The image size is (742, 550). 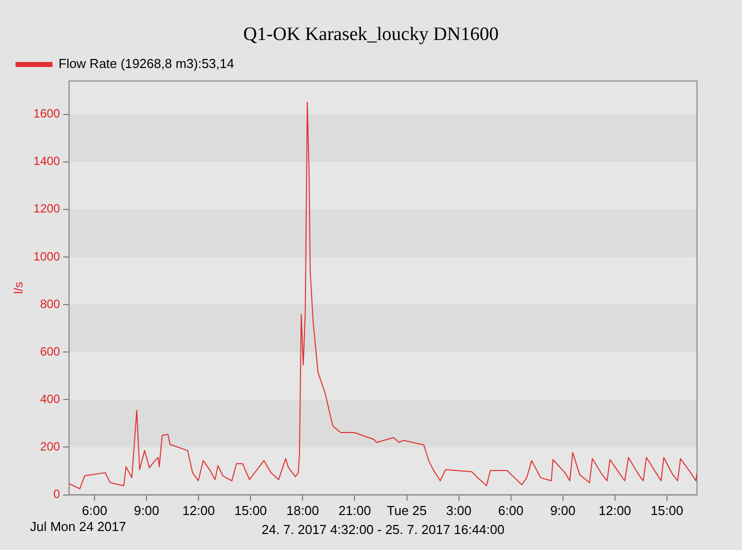 I want to click on x-tick-label: 3:00, so click(x=459, y=510).